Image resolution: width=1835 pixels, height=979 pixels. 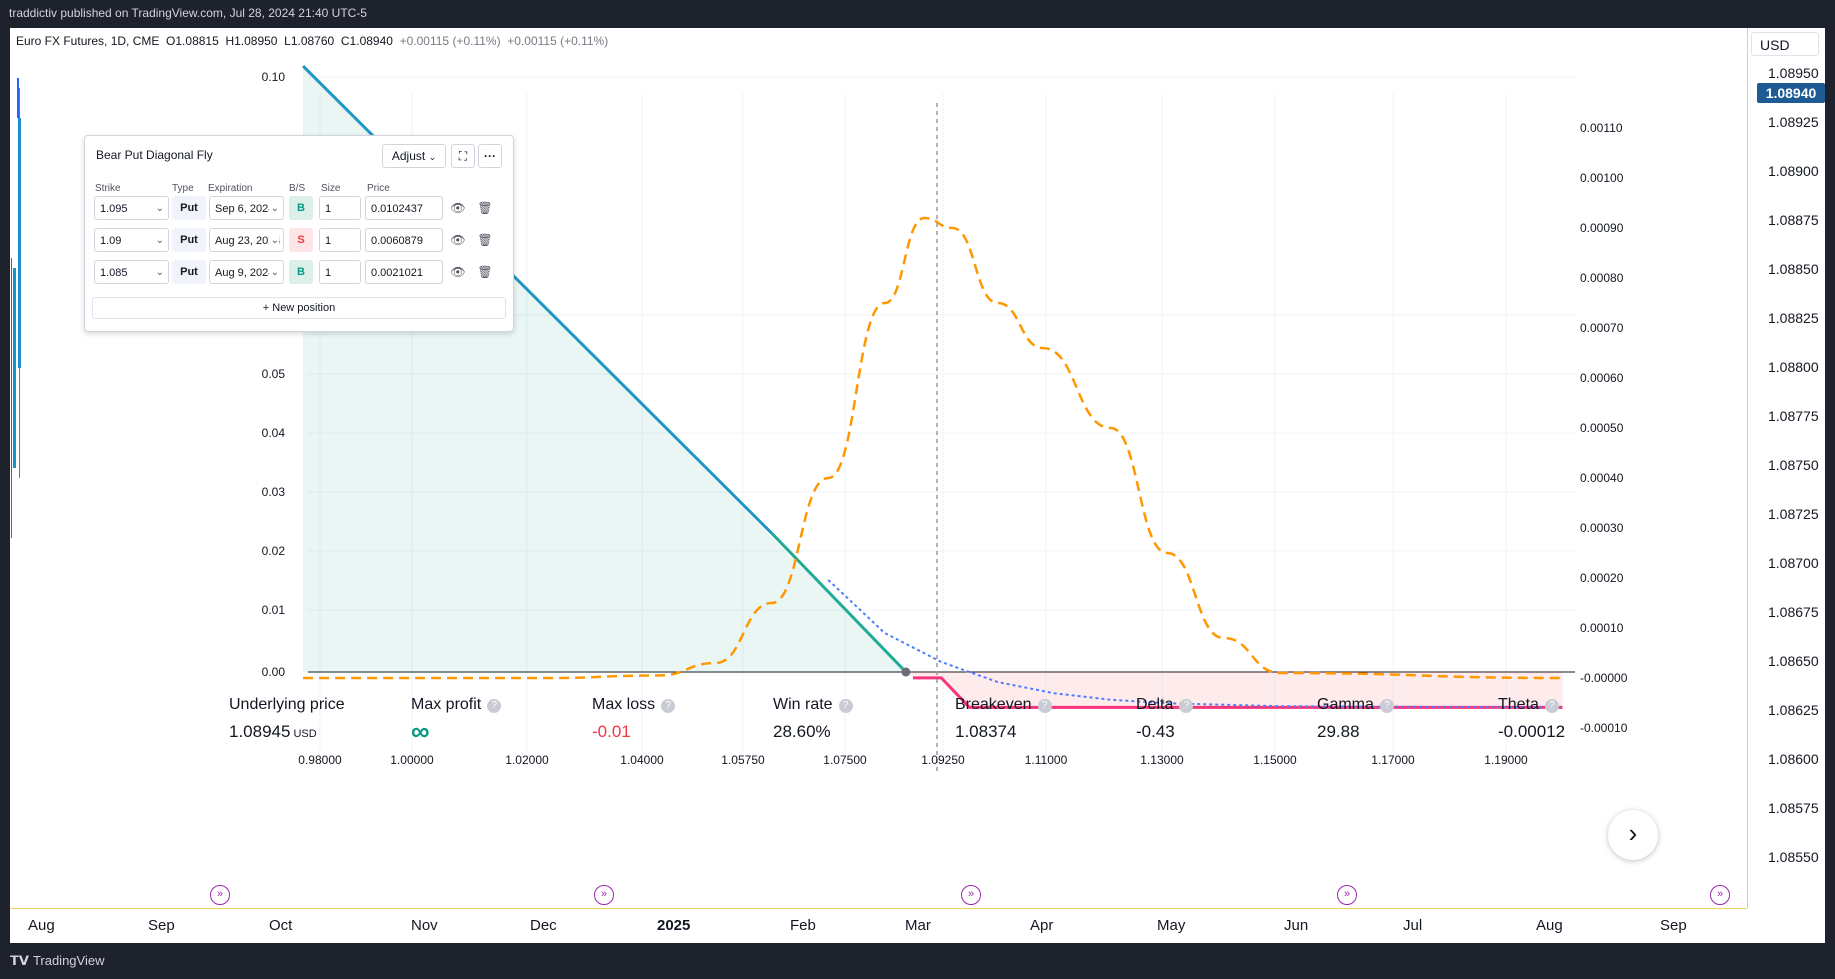 What do you see at coordinates (251, 41) in the screenshot?
I see `high-value: H1.08950` at bounding box center [251, 41].